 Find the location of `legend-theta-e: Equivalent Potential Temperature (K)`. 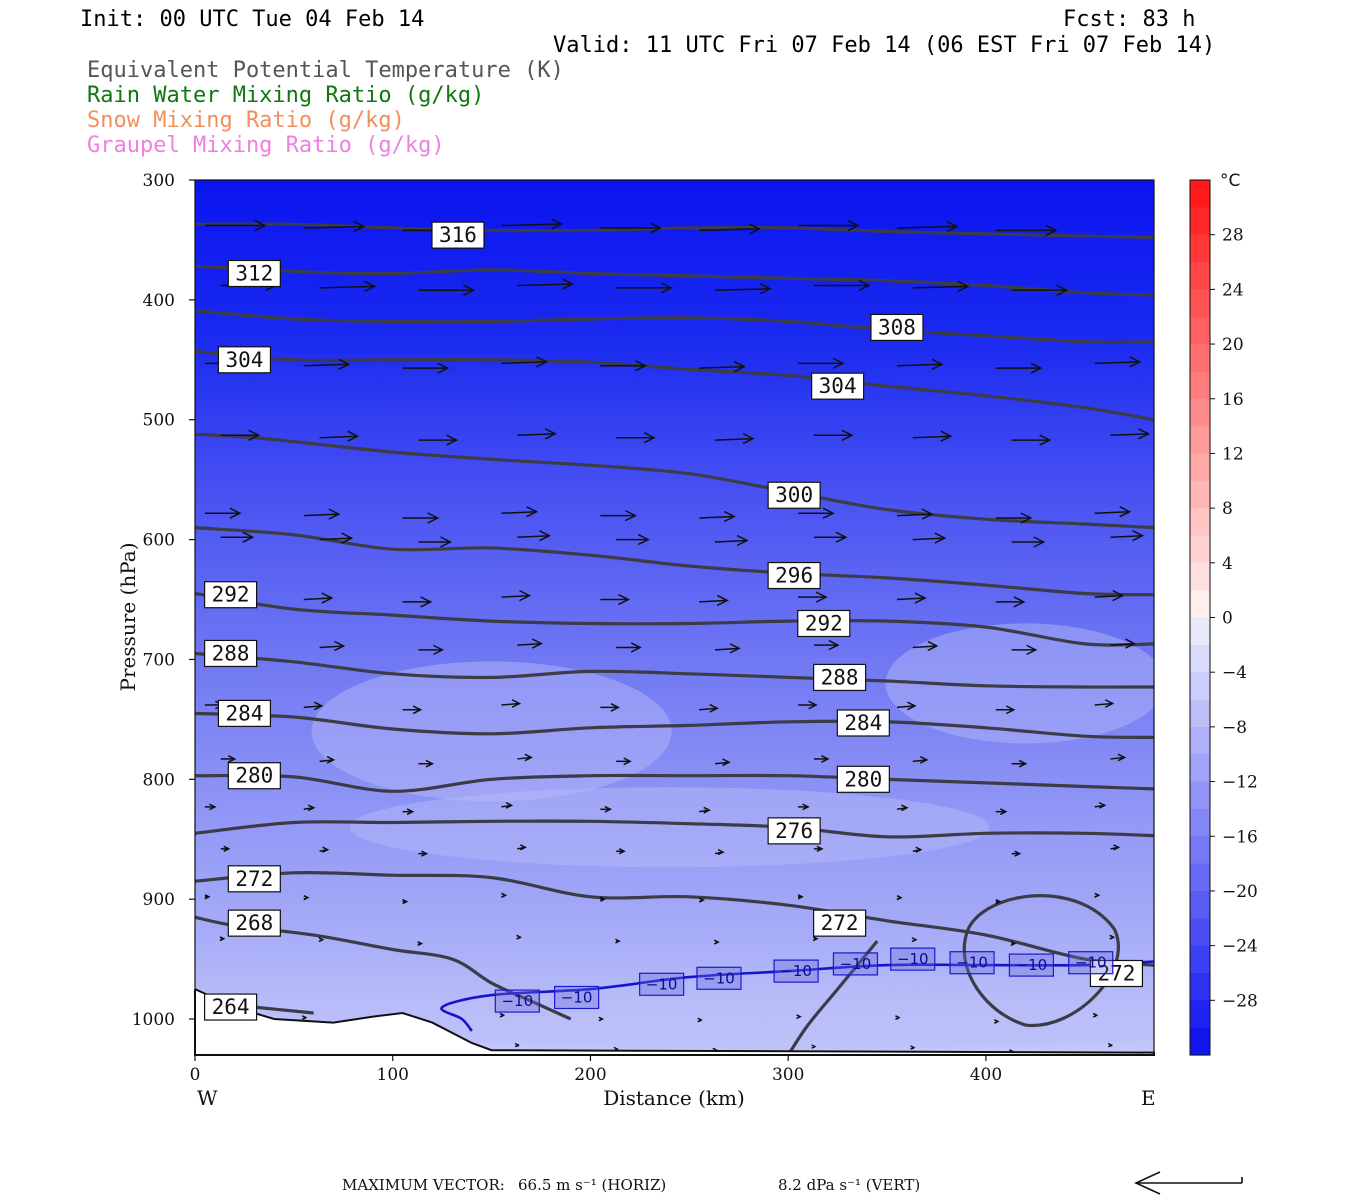

legend-theta-e: Equivalent Potential Temperature (K) is located at coordinates (325, 70).